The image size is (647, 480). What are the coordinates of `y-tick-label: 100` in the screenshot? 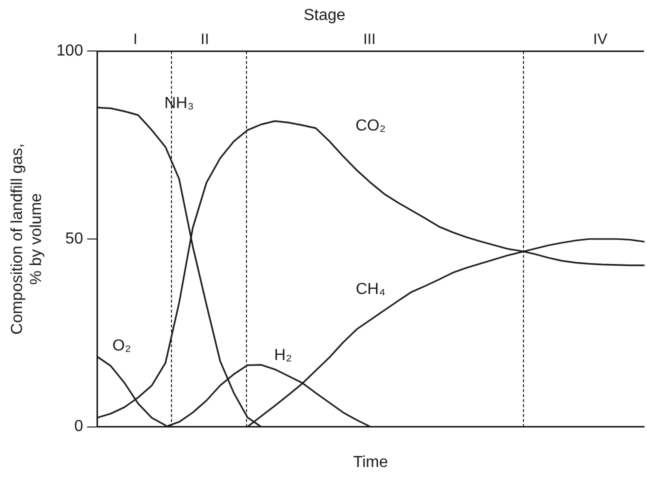 It's located at (70, 51).